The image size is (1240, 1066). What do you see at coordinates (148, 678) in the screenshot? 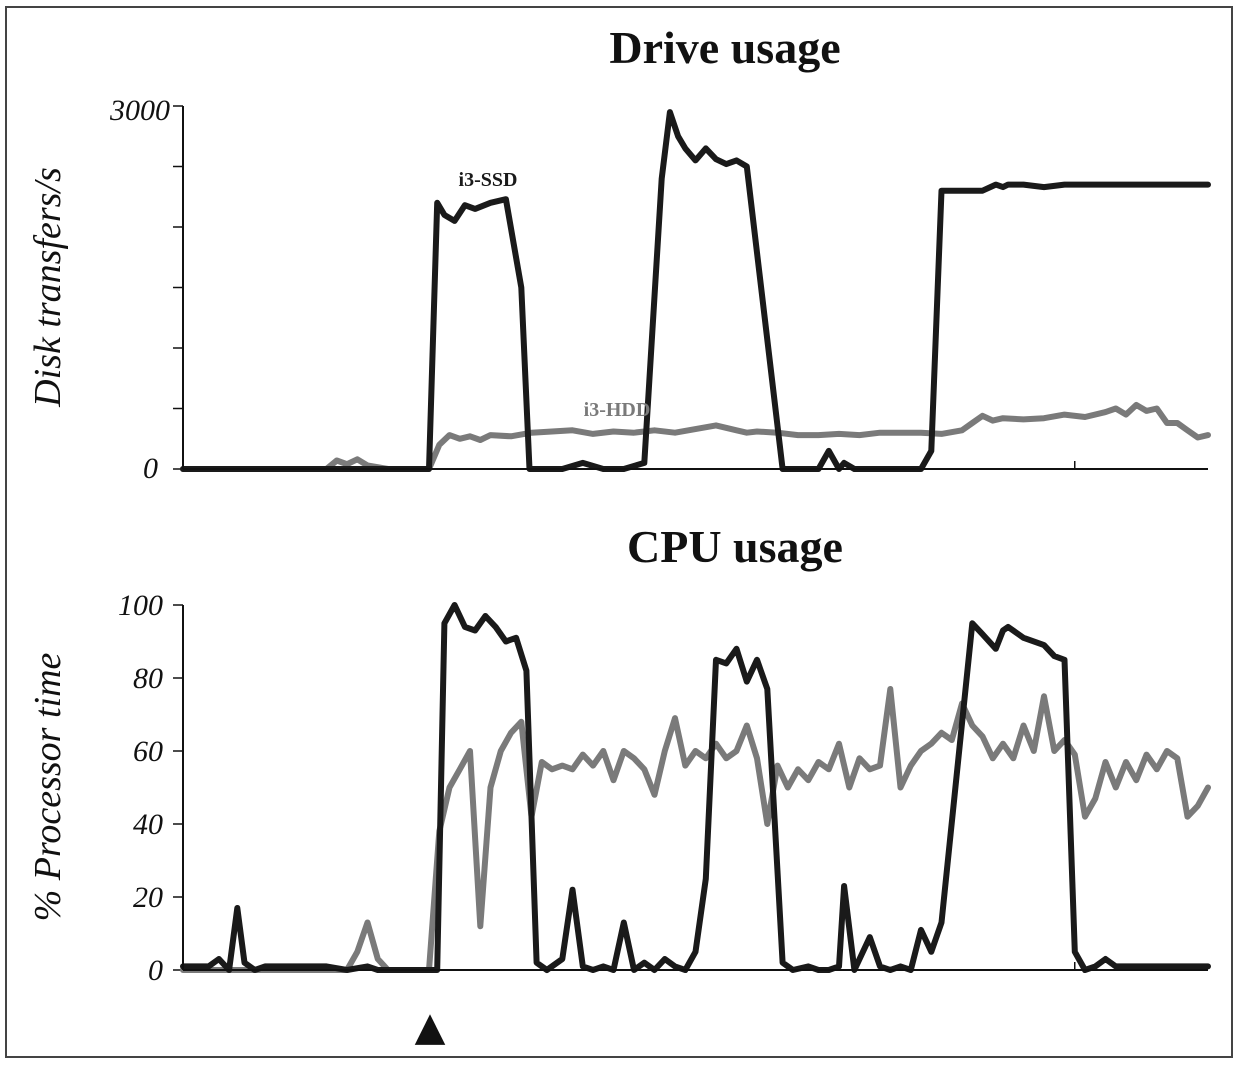
I see `y-tick-label: 80` at bounding box center [148, 678].